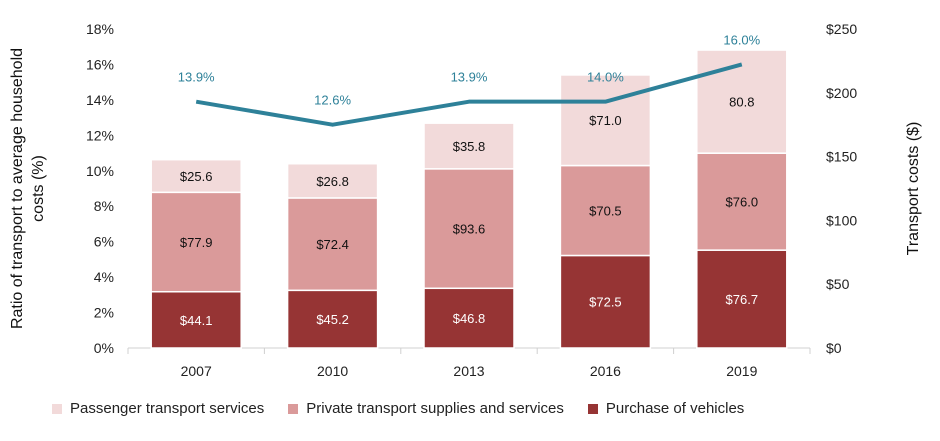 This screenshot has width=940, height=441. I want to click on left-axis-title-line: Ratio of transport to average household, so click(17, 188).